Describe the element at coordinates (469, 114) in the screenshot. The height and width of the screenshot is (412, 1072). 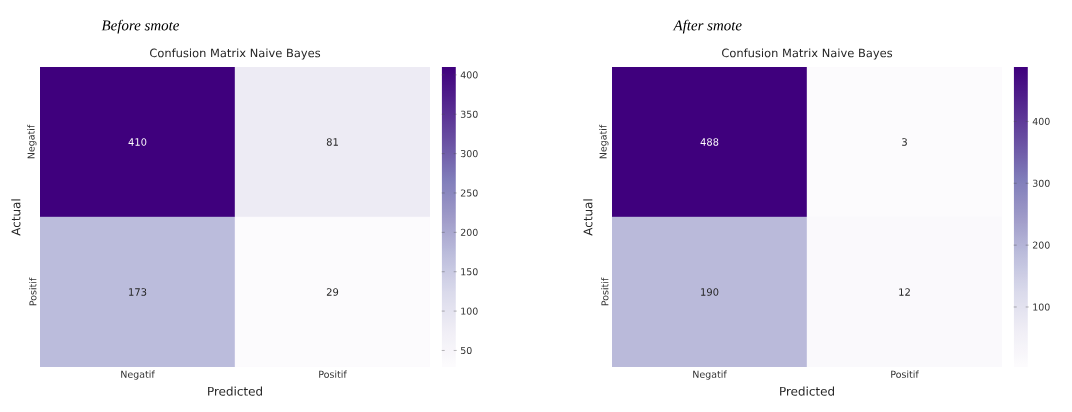
I see `color-bar-label: 350` at that location.